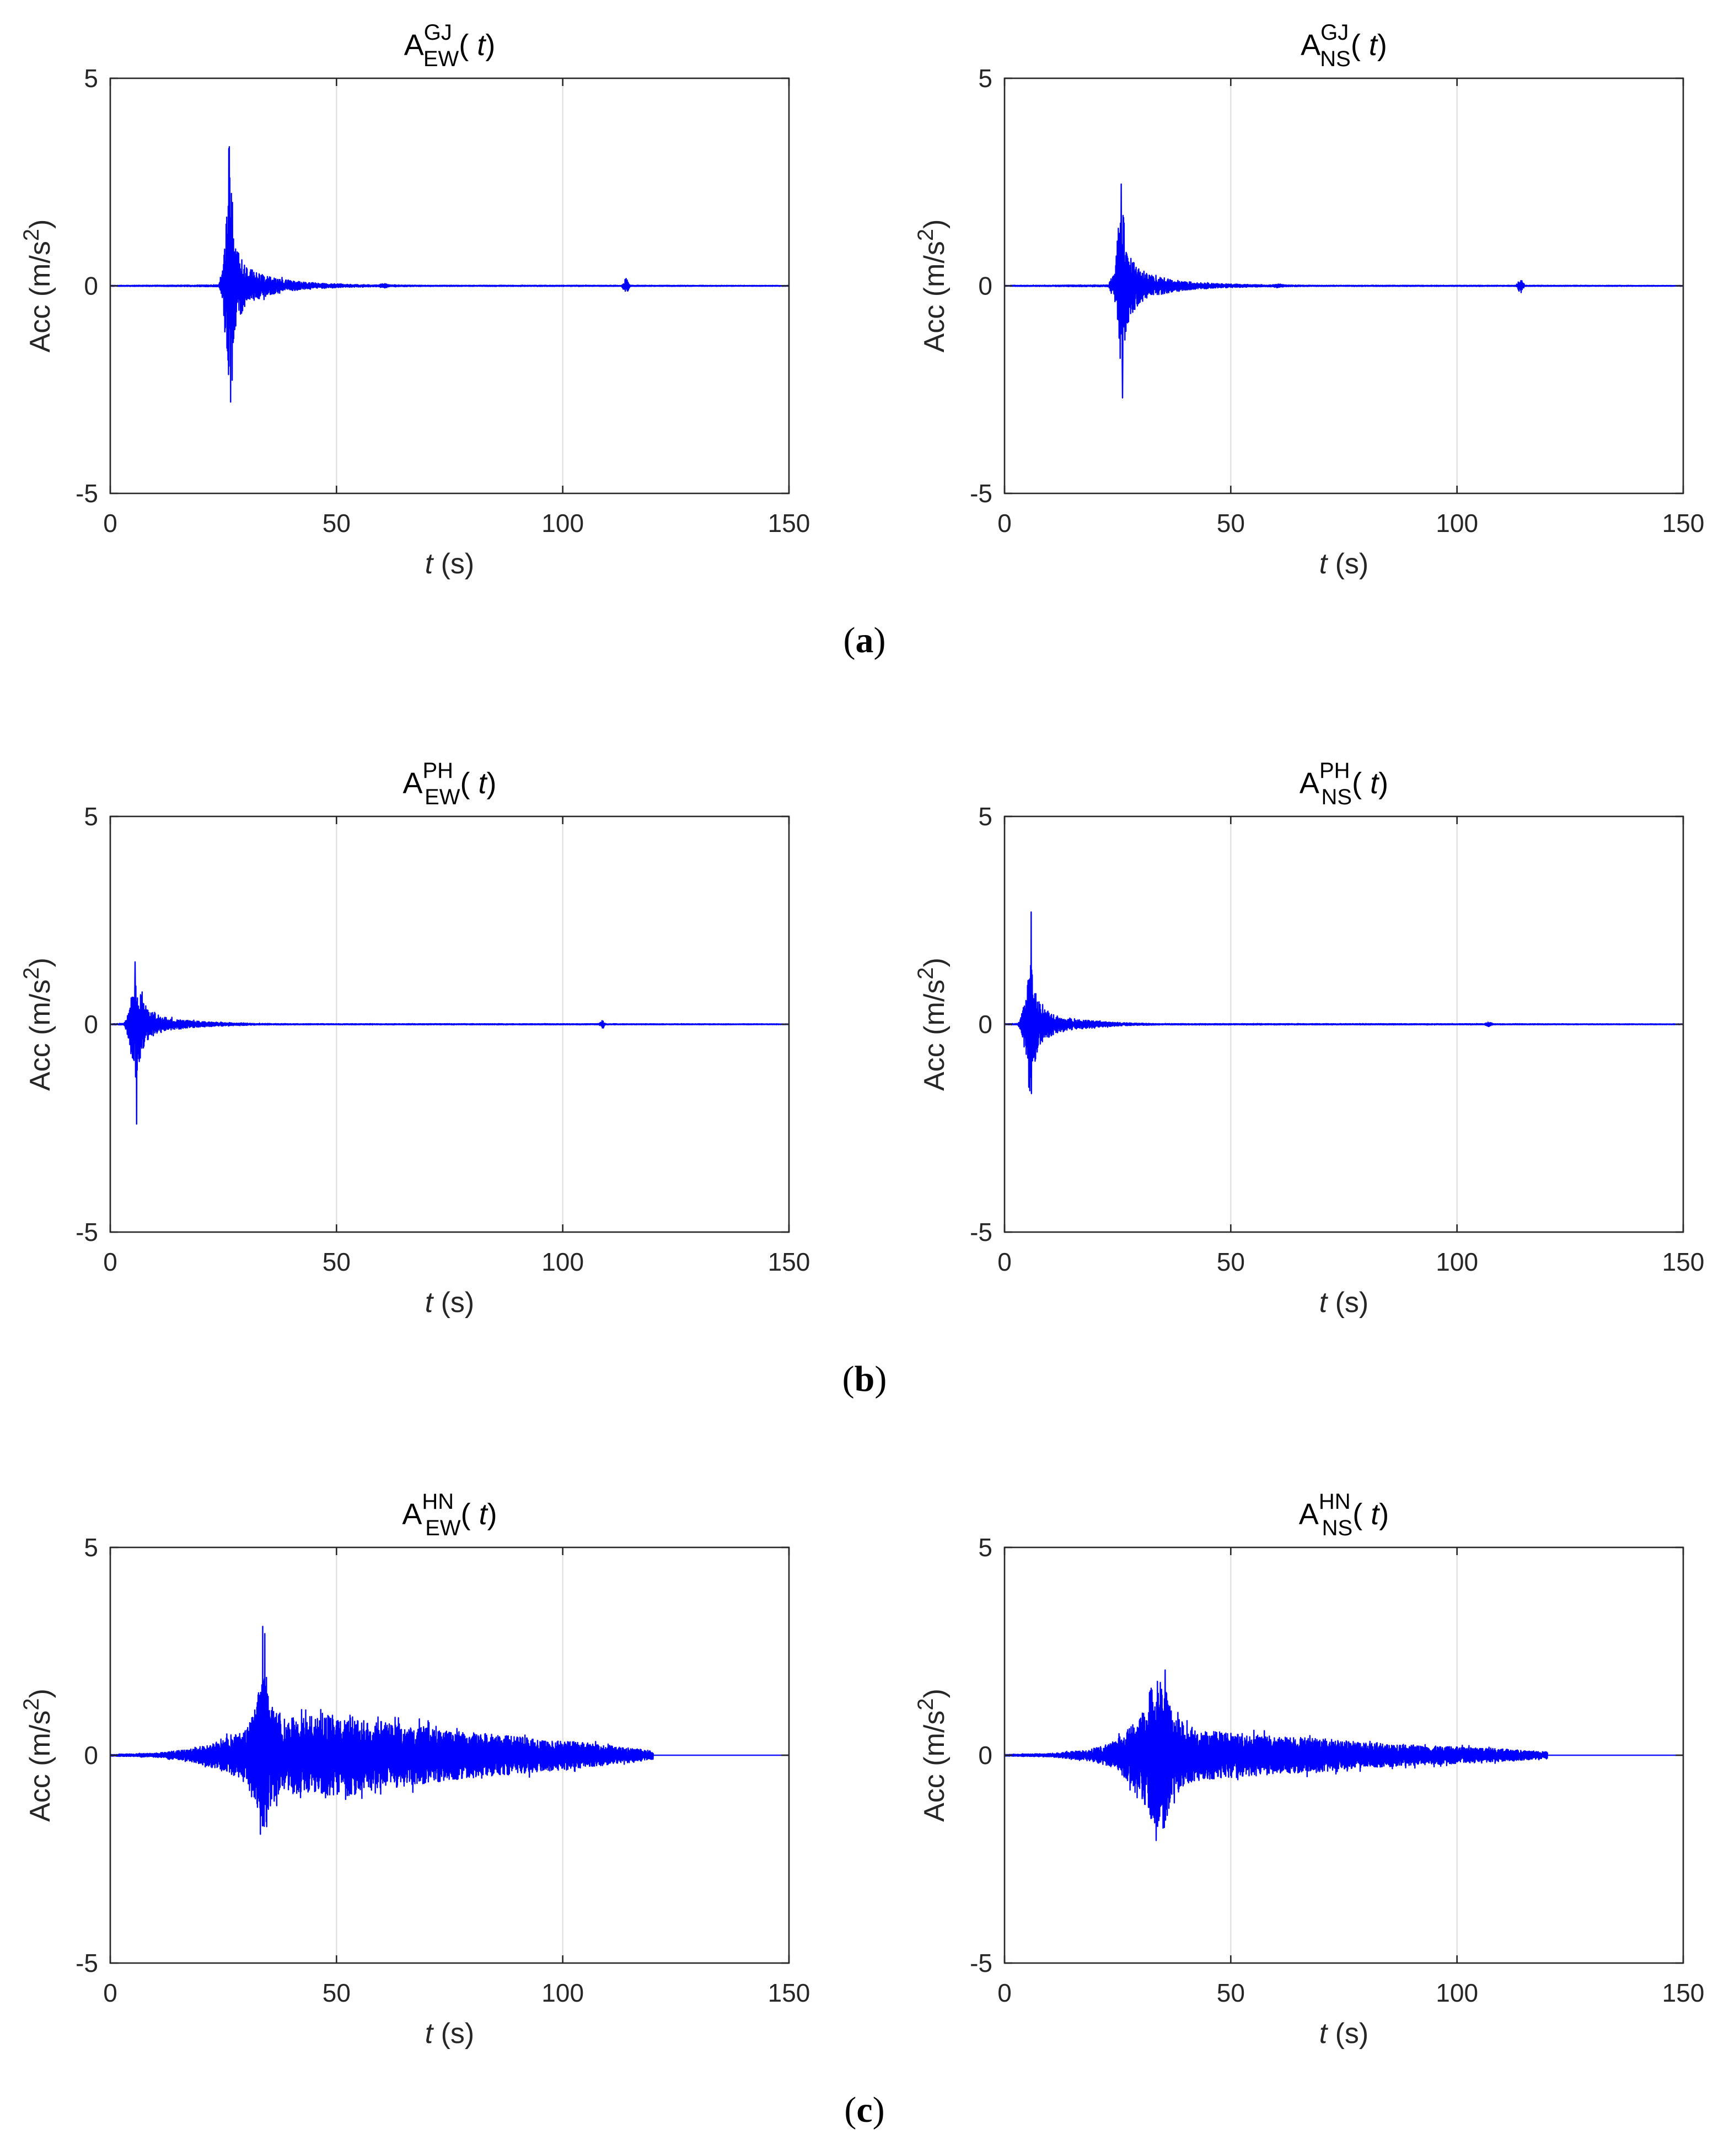  What do you see at coordinates (449, 1515) in the screenshot?
I see `chart-title: AHN EW( t)` at bounding box center [449, 1515].